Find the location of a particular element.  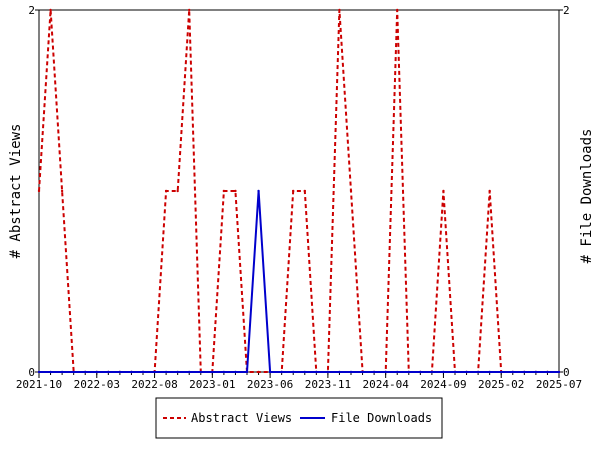

left-y-axis-title: # Abstract Views is located at coordinates (16, 191).